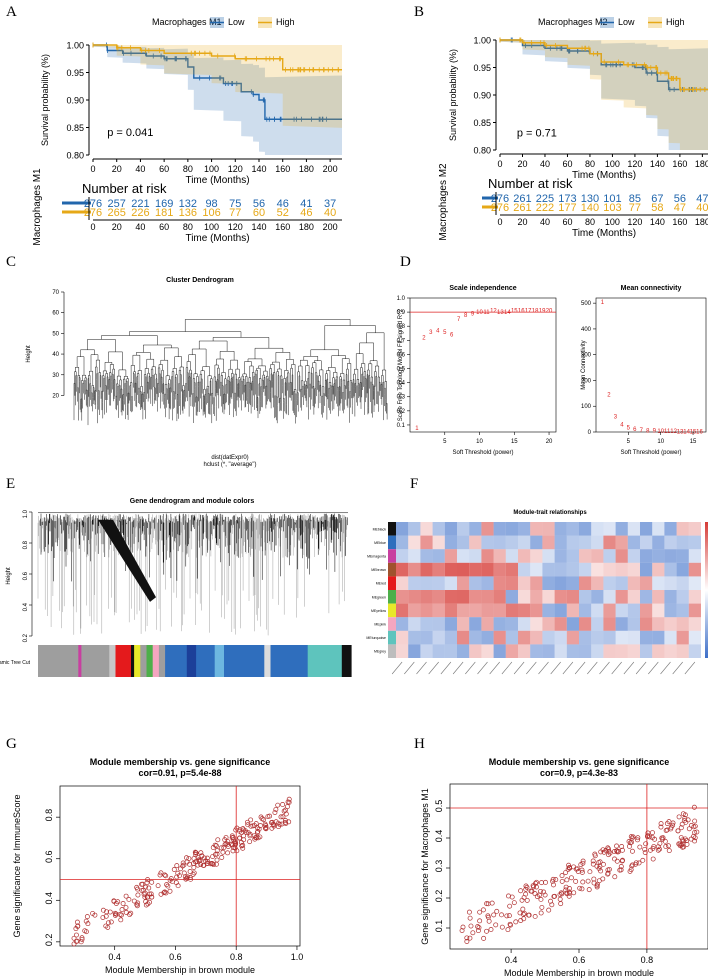  Describe the element at coordinates (511, 960) in the screenshot. I see `x-tick-label: 0.4` at that location.